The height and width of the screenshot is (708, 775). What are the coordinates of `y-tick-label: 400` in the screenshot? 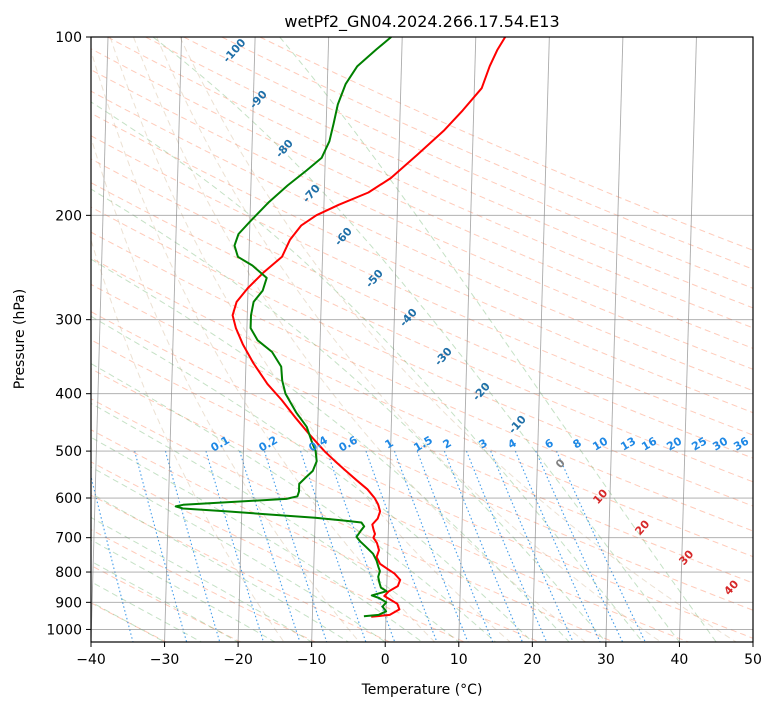 It's located at (68, 395).